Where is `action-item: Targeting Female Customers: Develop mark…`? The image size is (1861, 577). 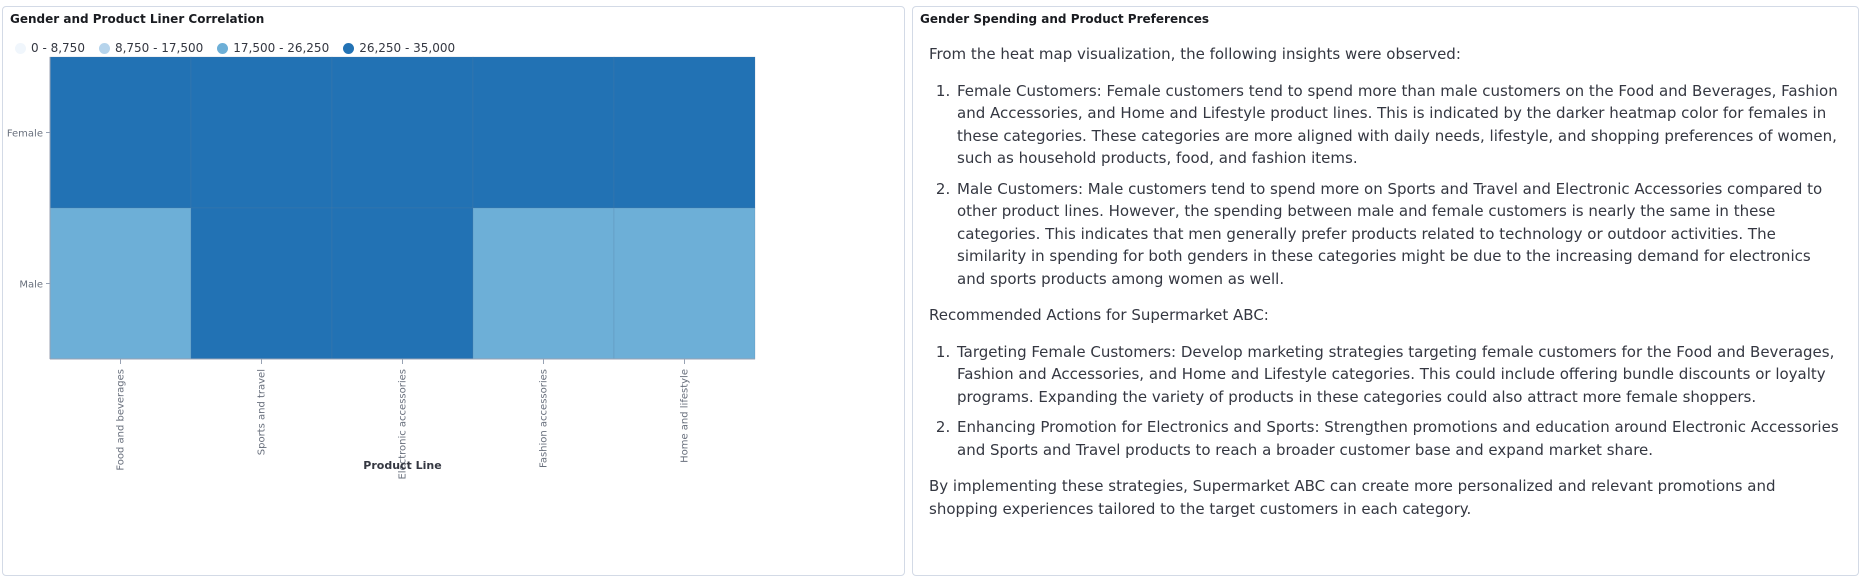
action-item: Targeting Female Customers: Develop mark… is located at coordinates (1397, 375).